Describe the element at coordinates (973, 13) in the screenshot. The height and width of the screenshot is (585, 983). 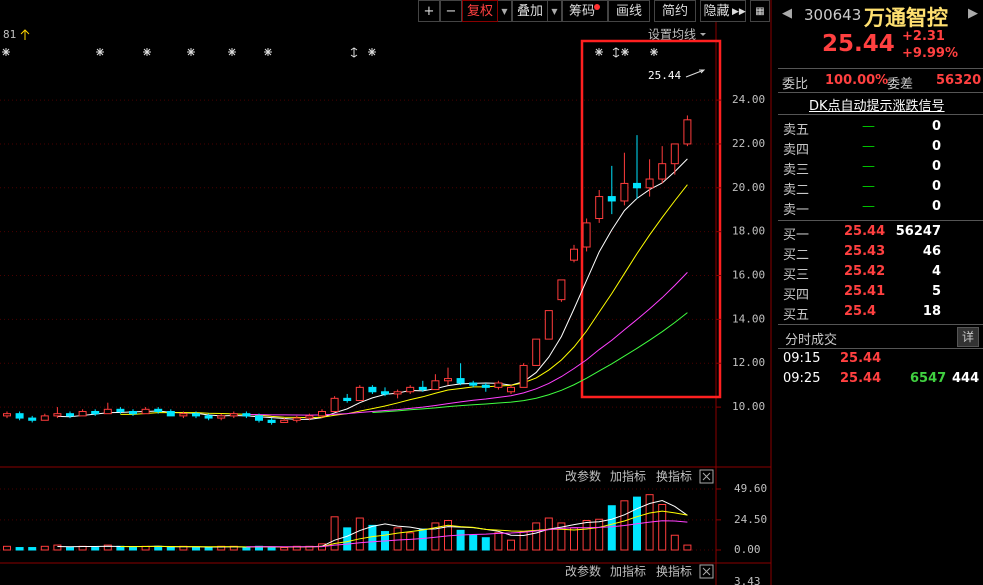
I see `next-arrow: ▶` at that location.